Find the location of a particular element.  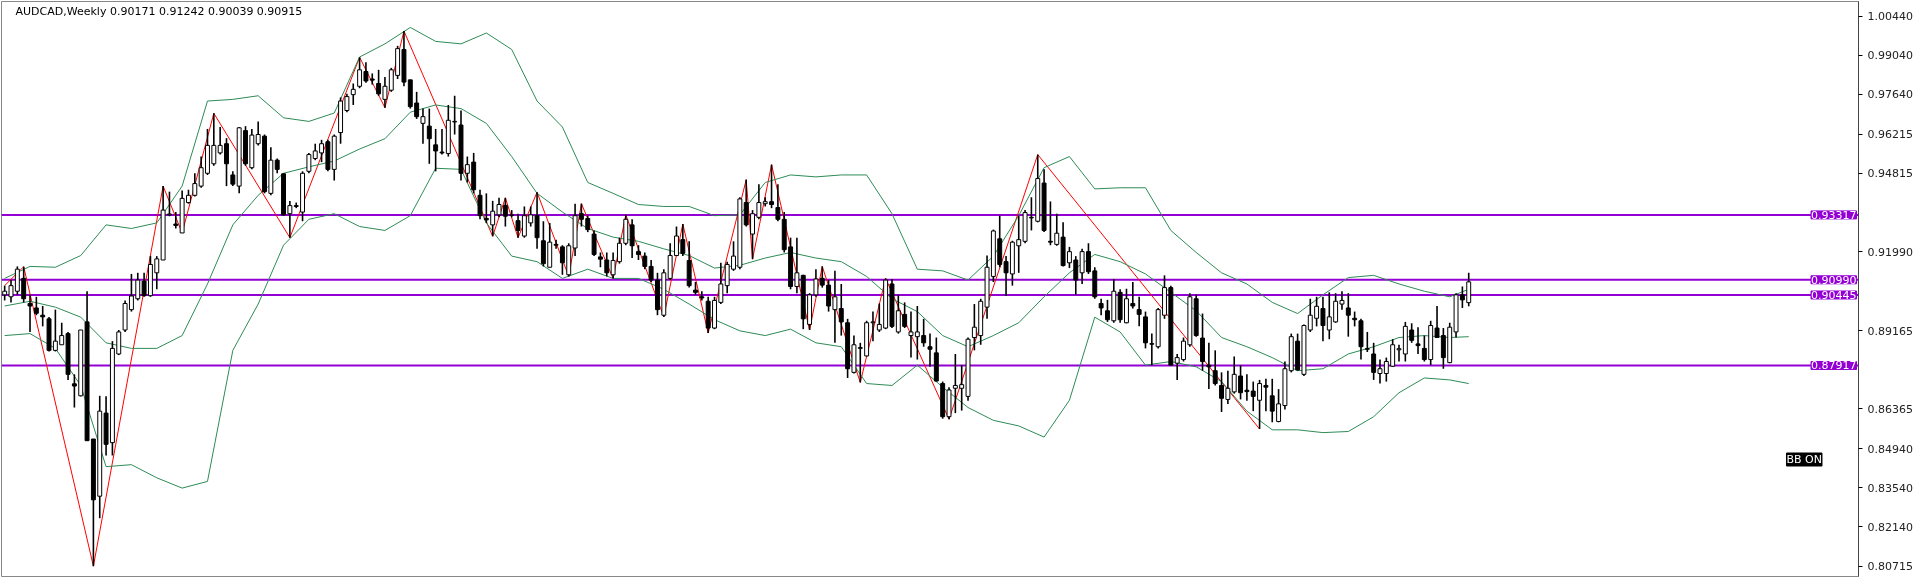

y-tick-label: 0.83540 is located at coordinates (1890, 488).